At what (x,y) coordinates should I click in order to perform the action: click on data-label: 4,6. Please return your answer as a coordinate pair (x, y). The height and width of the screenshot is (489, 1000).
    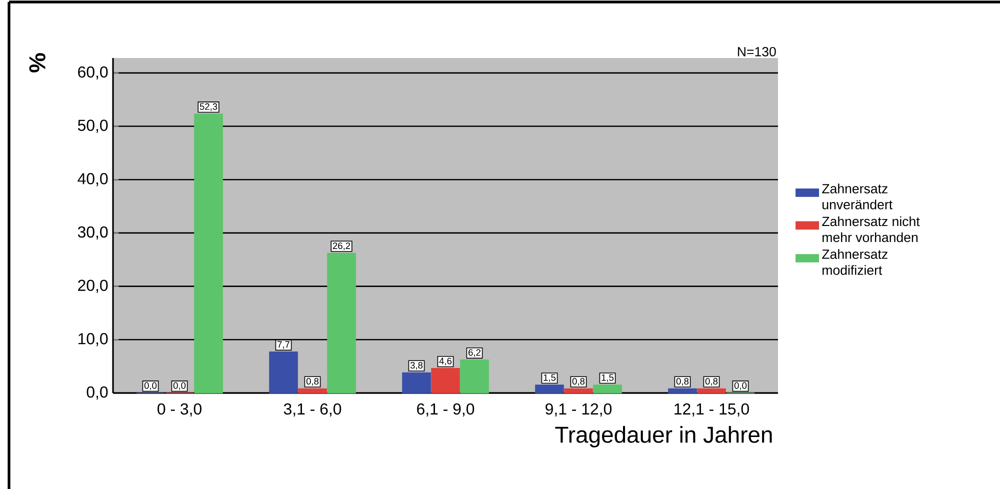
    Looking at the image, I should click on (445, 362).